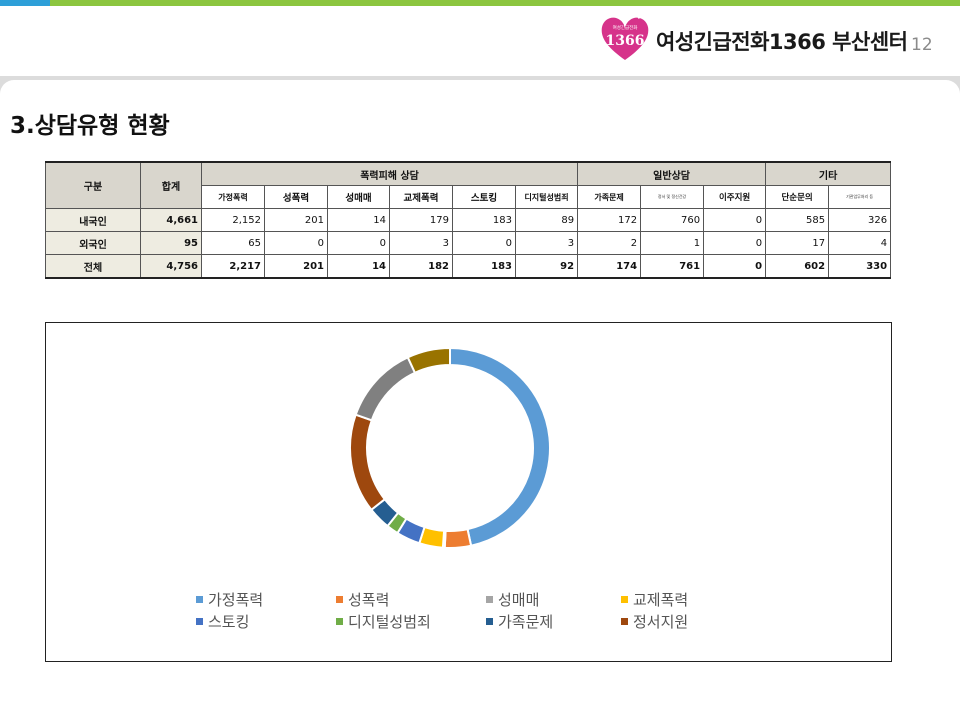 Image resolution: width=960 pixels, height=720 pixels. Describe the element at coordinates (609, 243) in the screenshot. I see `cell: 2` at that location.